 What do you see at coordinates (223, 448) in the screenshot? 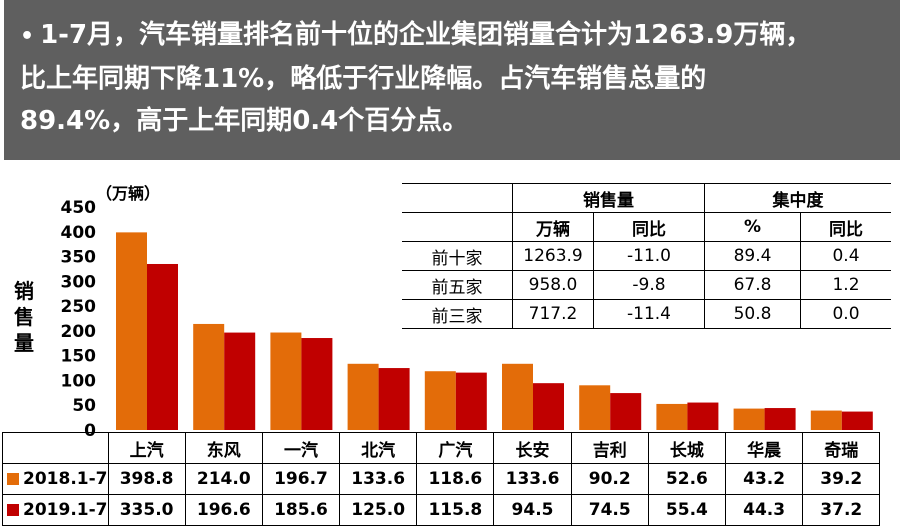
I see `category-label: 东风` at bounding box center [223, 448].